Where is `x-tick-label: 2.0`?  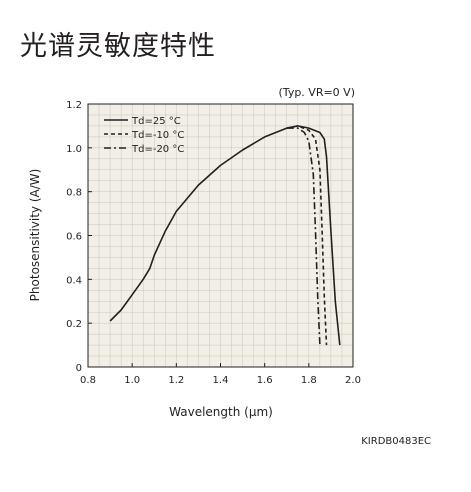 x-tick-label: 2.0 is located at coordinates (353, 380).